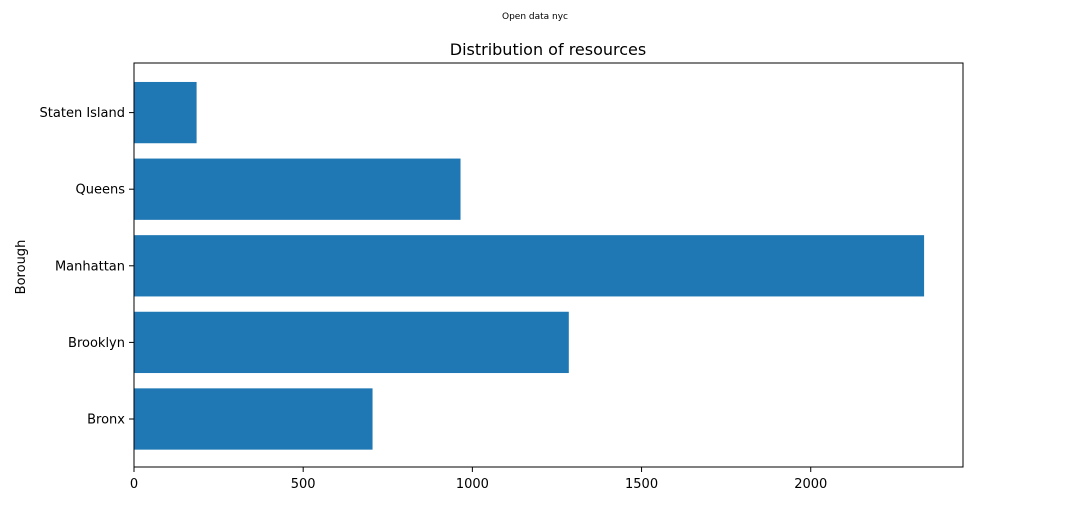 This screenshot has height=526, width=1070. I want to click on source-label: Open data nyc, so click(535, 17).